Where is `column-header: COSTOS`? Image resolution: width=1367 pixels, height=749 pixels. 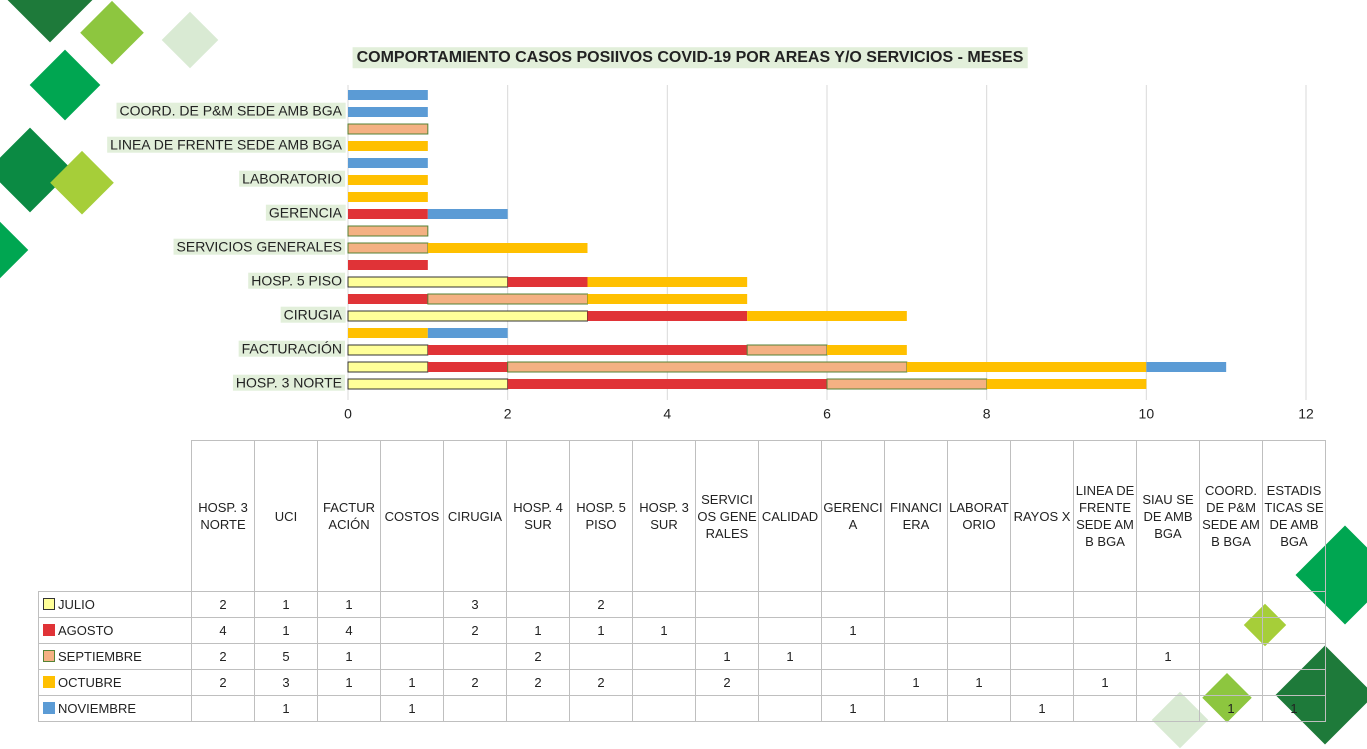 column-header: COSTOS is located at coordinates (412, 516).